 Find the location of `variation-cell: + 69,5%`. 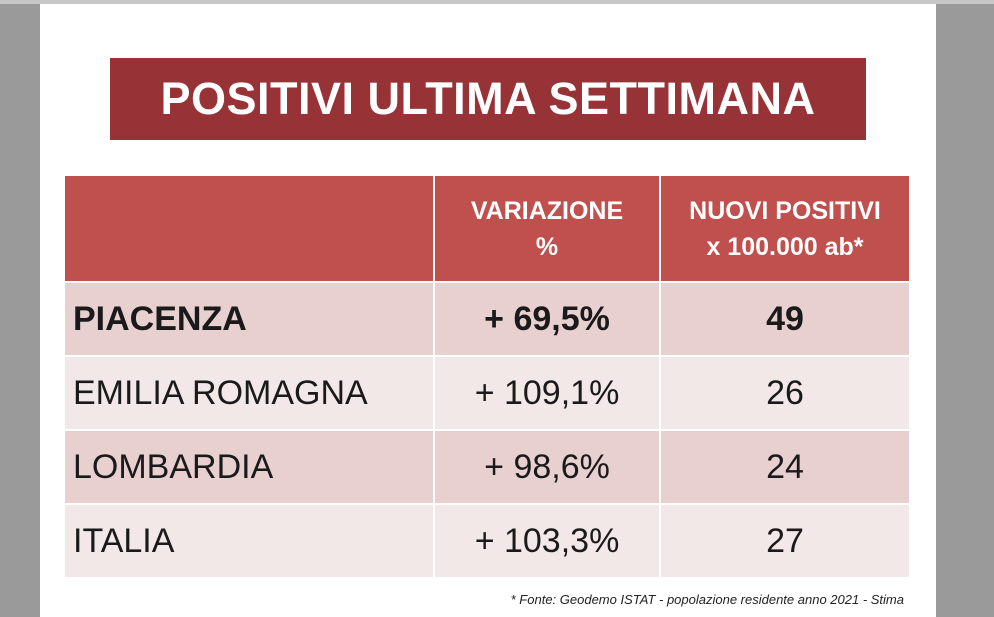

variation-cell: + 69,5% is located at coordinates (547, 319).